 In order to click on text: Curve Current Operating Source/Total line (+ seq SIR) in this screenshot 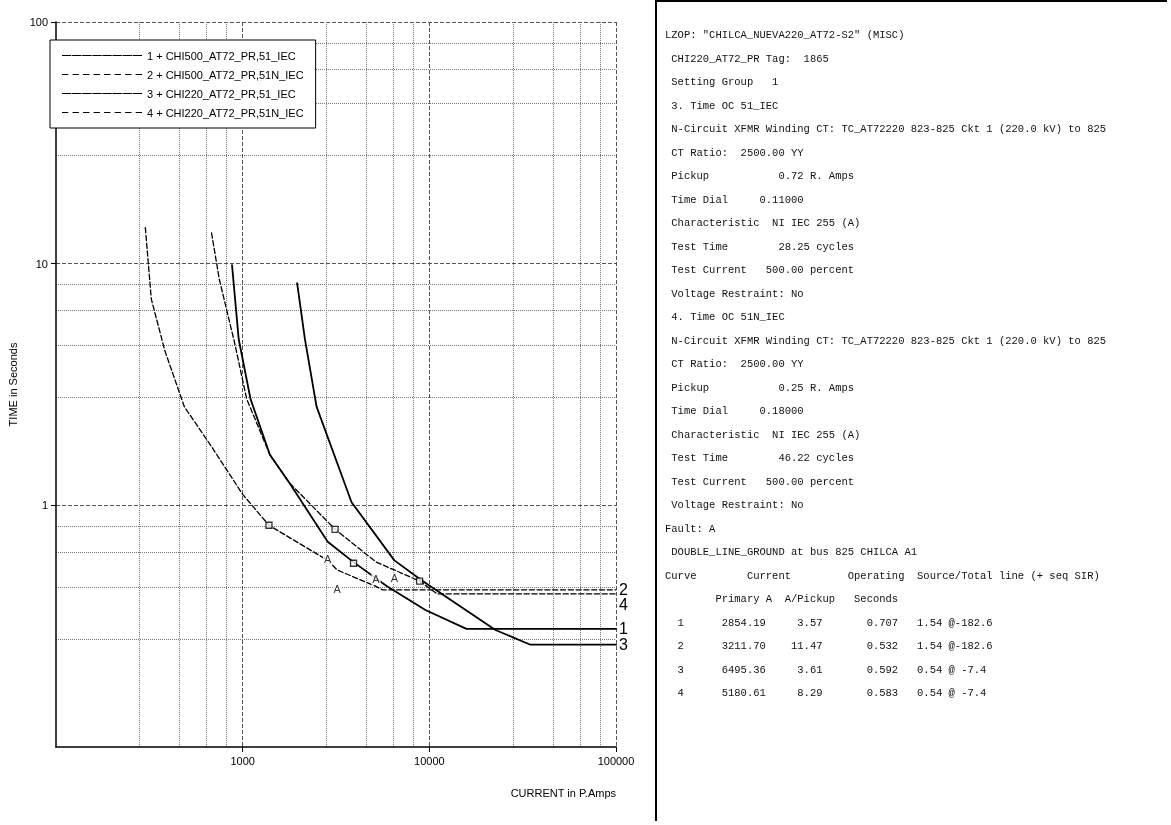, I will do `click(883, 576)`.